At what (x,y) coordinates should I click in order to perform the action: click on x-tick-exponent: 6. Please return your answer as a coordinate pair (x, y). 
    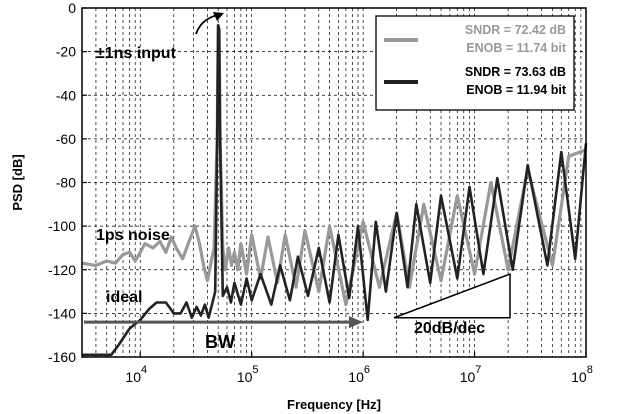
    Looking at the image, I should click on (367, 370).